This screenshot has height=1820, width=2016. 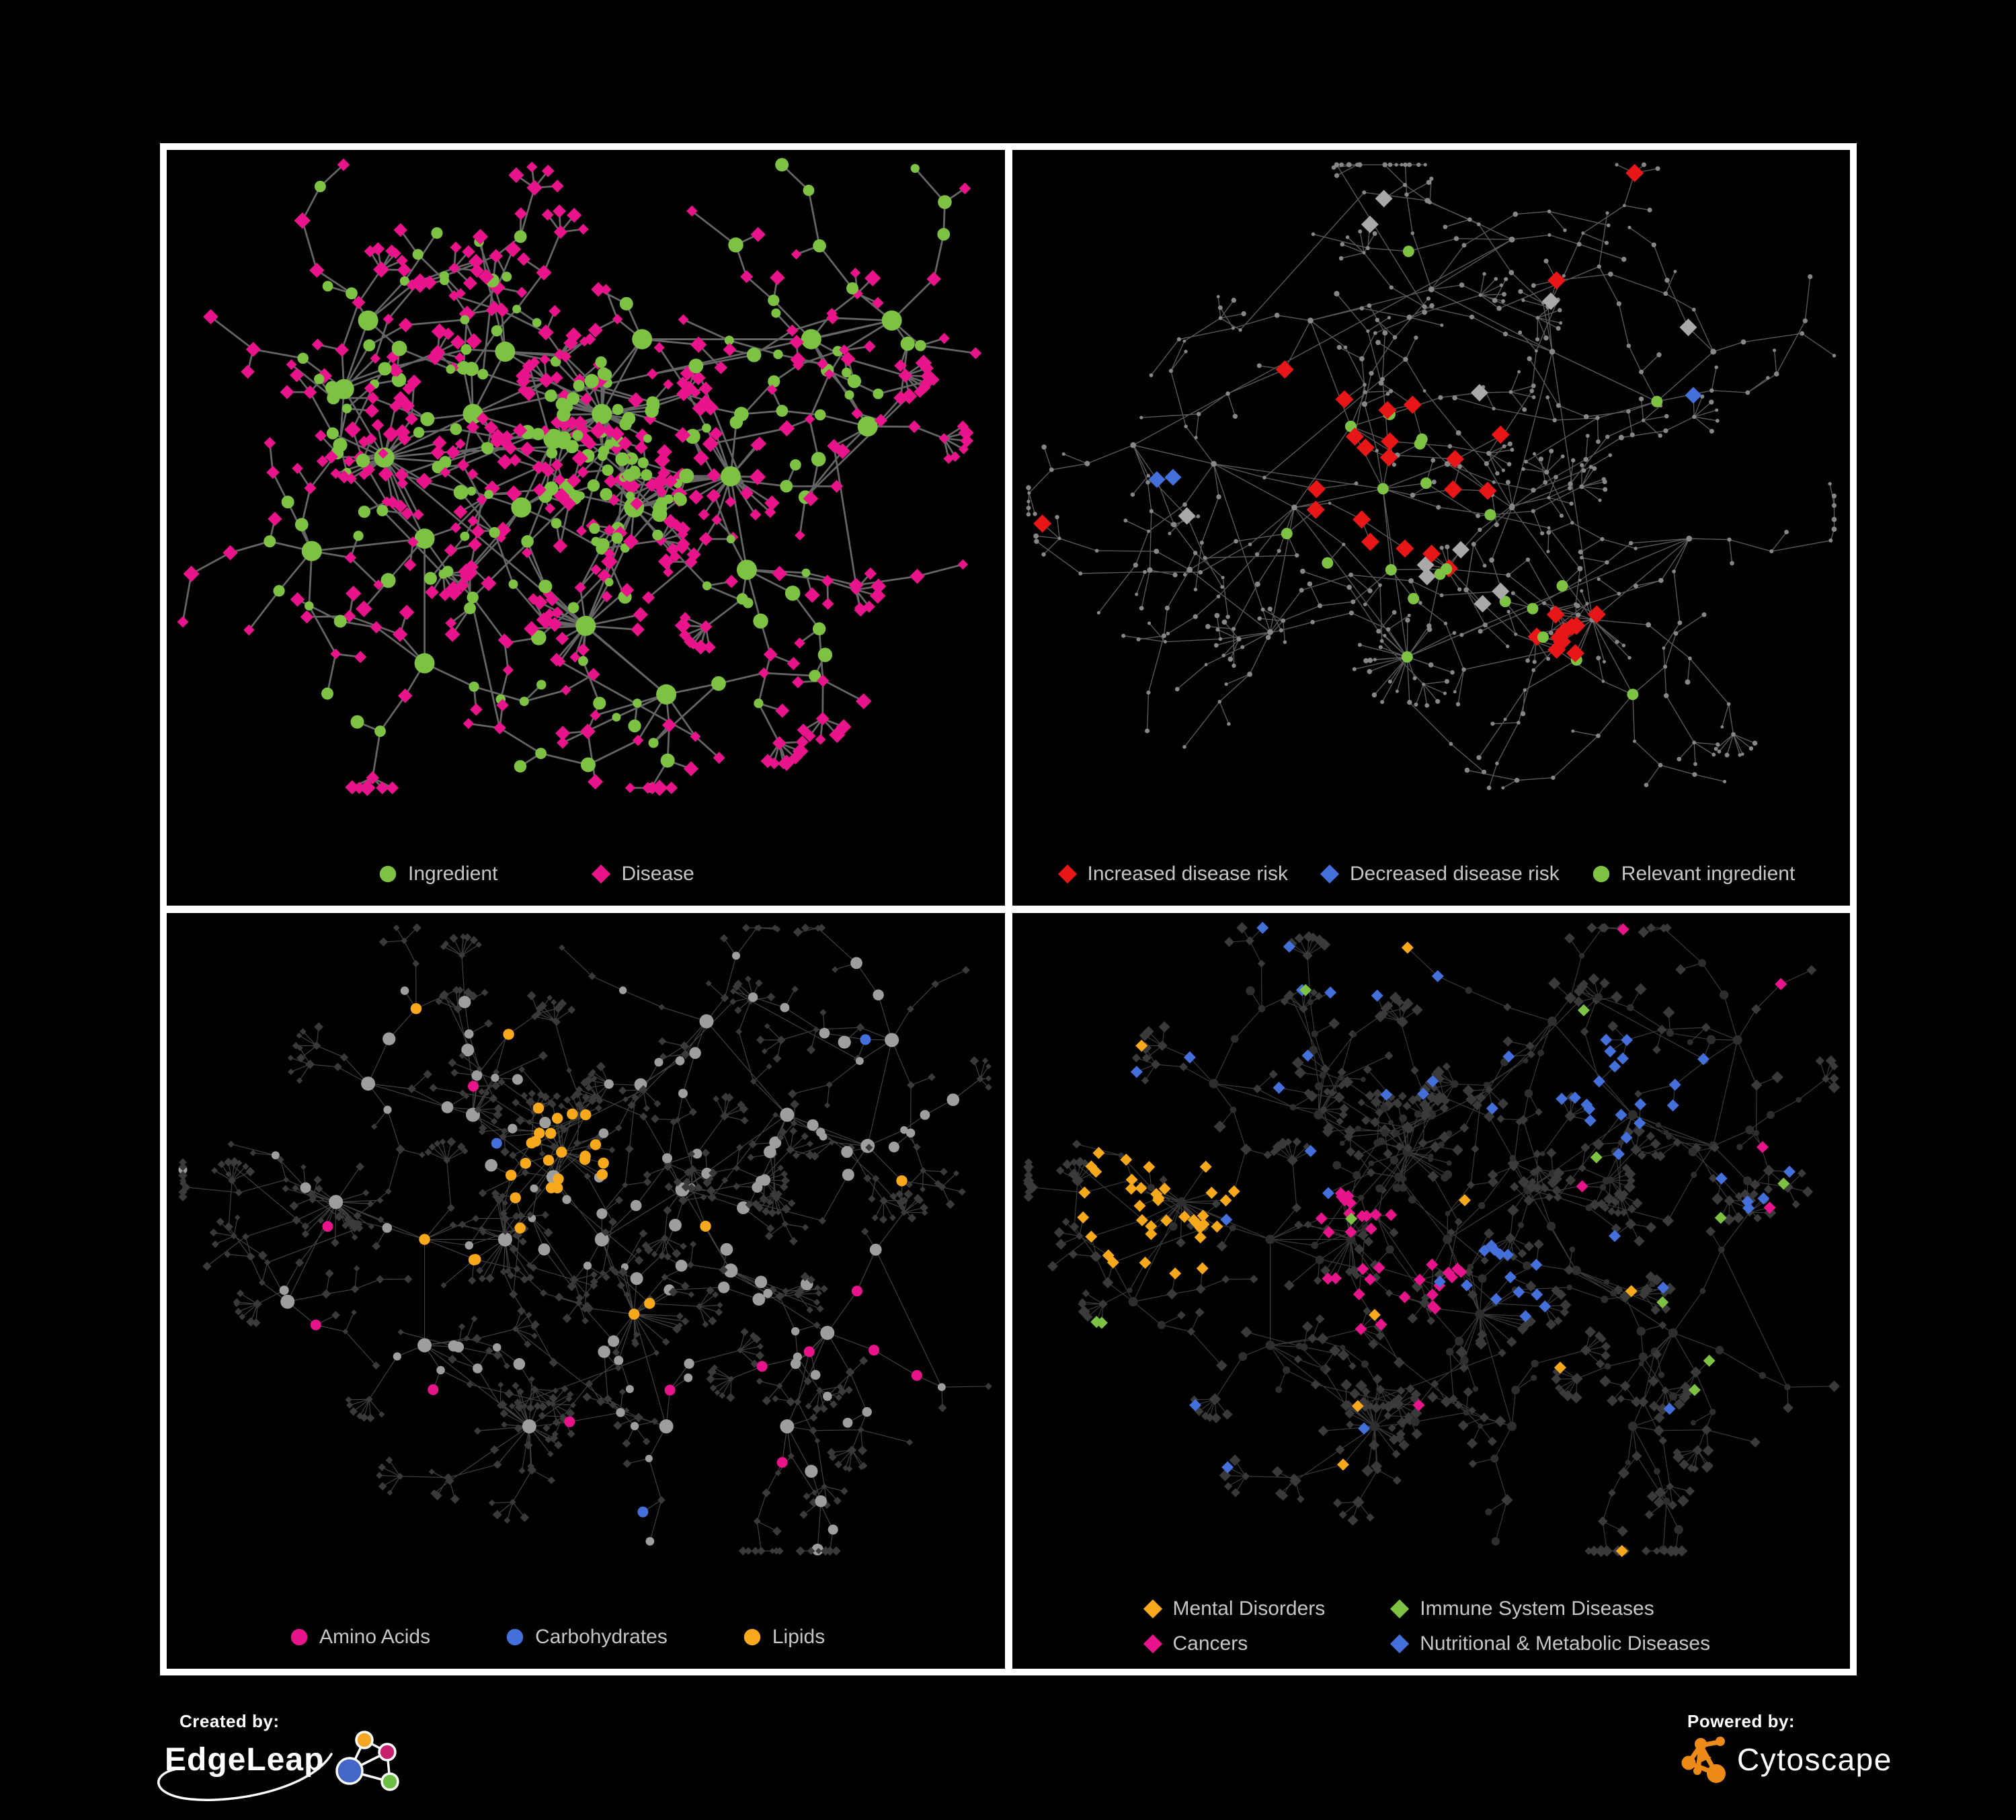 What do you see at coordinates (453, 874) in the screenshot?
I see `legend-label: Ingredient` at bounding box center [453, 874].